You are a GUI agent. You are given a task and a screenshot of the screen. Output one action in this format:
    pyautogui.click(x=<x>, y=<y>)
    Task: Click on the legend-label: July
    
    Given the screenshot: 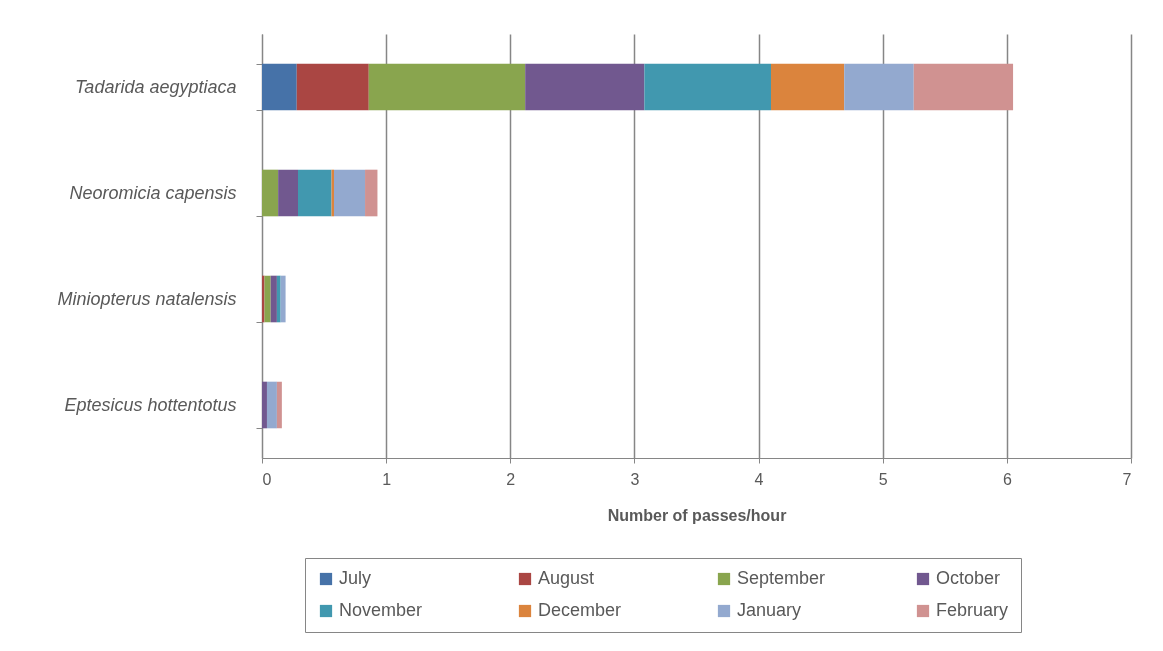 What is the action you would take?
    pyautogui.click(x=355, y=578)
    